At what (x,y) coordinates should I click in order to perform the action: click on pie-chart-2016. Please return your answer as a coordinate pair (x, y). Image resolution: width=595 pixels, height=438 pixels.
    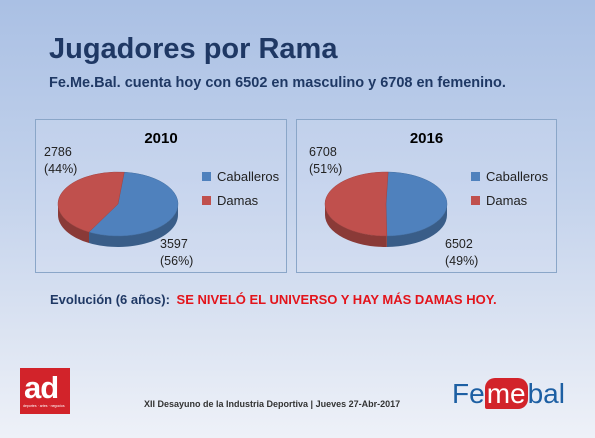
    Looking at the image, I should click on (386, 209).